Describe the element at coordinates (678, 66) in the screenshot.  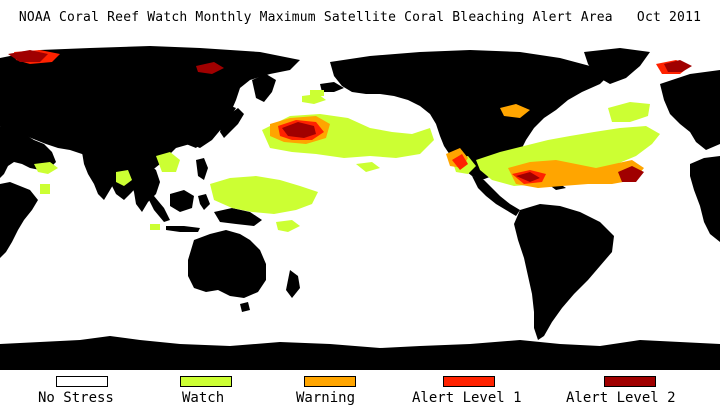
I see `alert2-arctic-east` at that location.